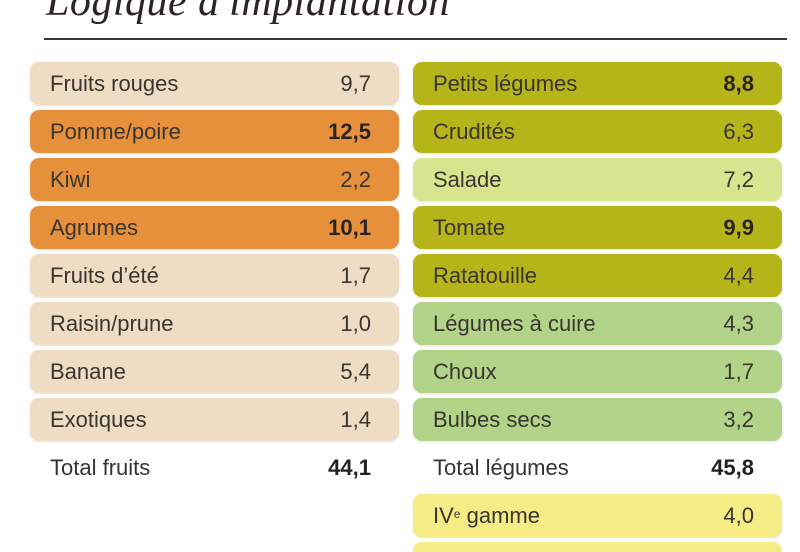  I want to click on legume-label: Crudités, so click(474, 131).